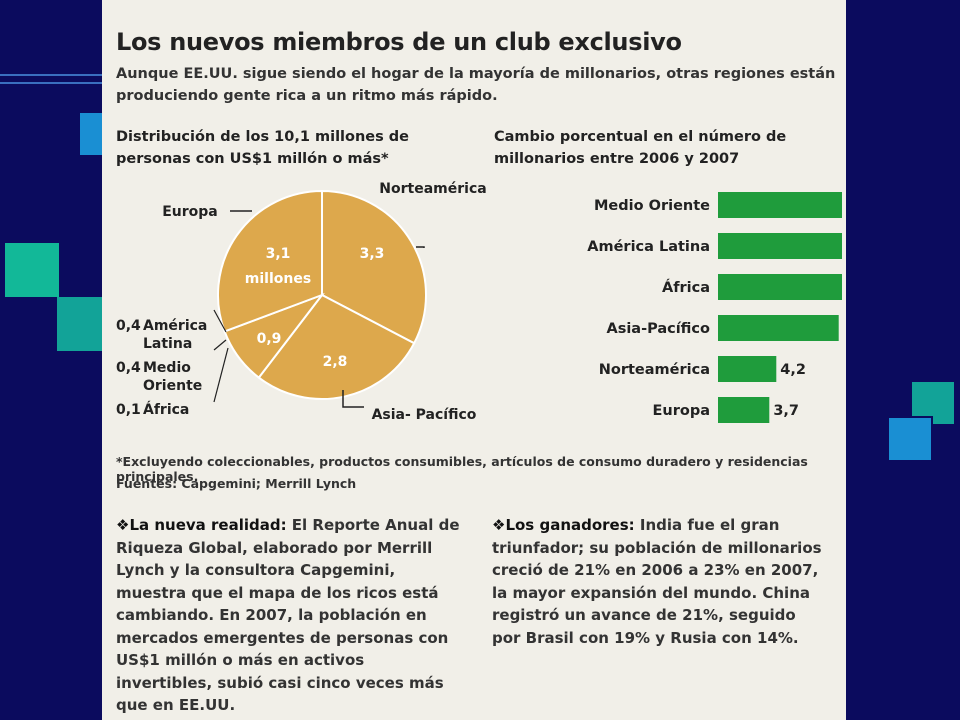 Image resolution: width=960 pixels, height=720 pixels. What do you see at coordinates (420, 247) in the screenshot?
I see `leader-norteamerica` at bounding box center [420, 247].